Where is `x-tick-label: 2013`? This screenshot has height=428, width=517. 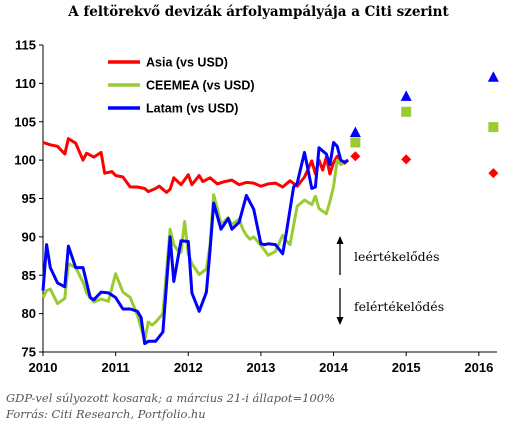
x-tick-label: 2013 is located at coordinates (260, 367).